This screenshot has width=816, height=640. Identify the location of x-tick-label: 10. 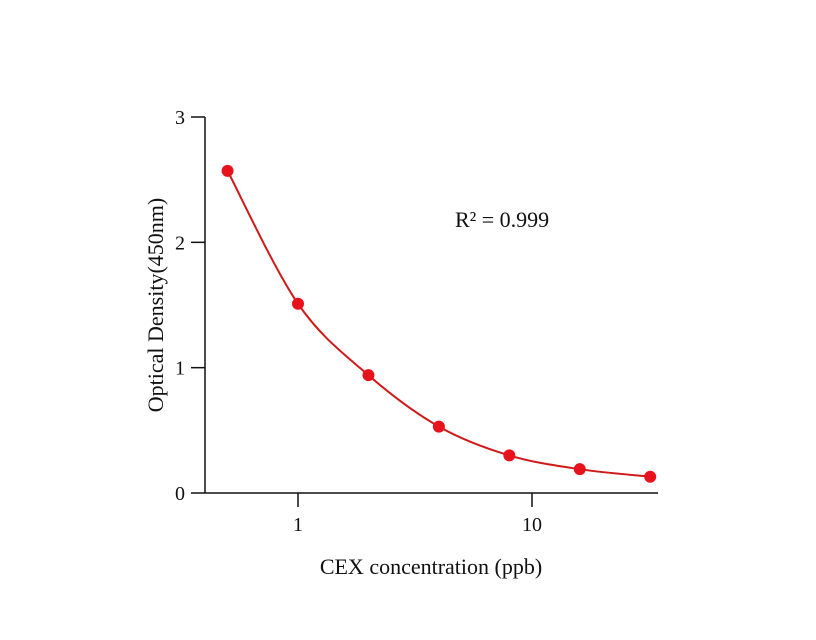
(532, 525).